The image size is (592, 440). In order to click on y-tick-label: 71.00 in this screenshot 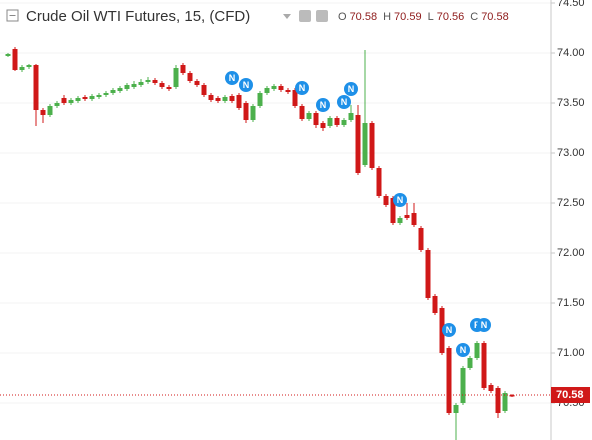, I will do `click(571, 353)`.